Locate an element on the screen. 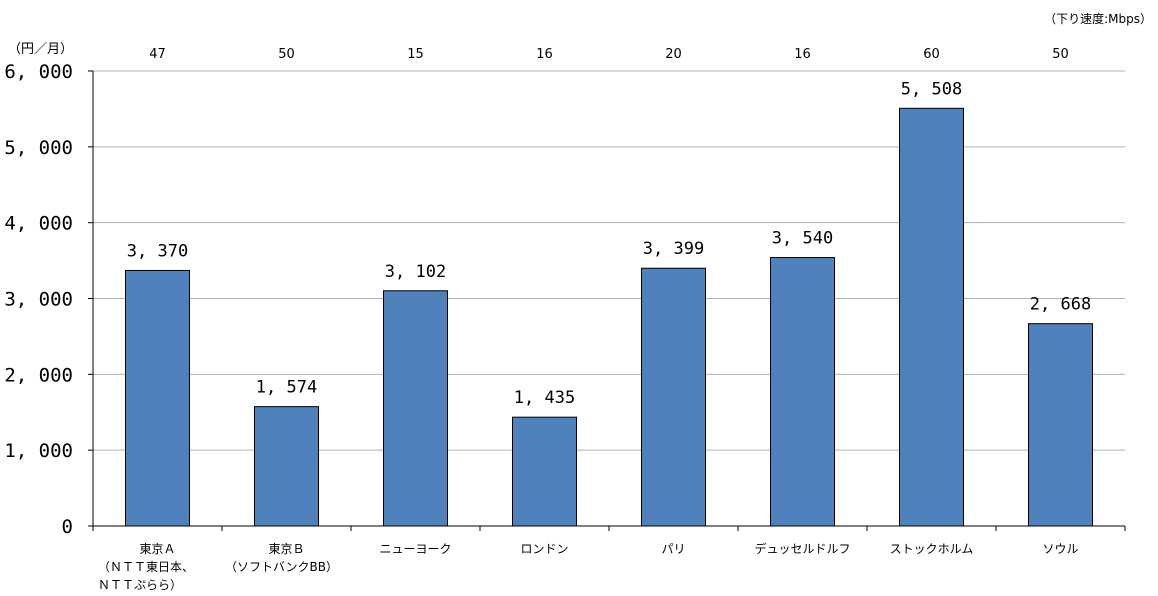  x-tick-sublabel: （ソフトバンクBB） is located at coordinates (281, 567).